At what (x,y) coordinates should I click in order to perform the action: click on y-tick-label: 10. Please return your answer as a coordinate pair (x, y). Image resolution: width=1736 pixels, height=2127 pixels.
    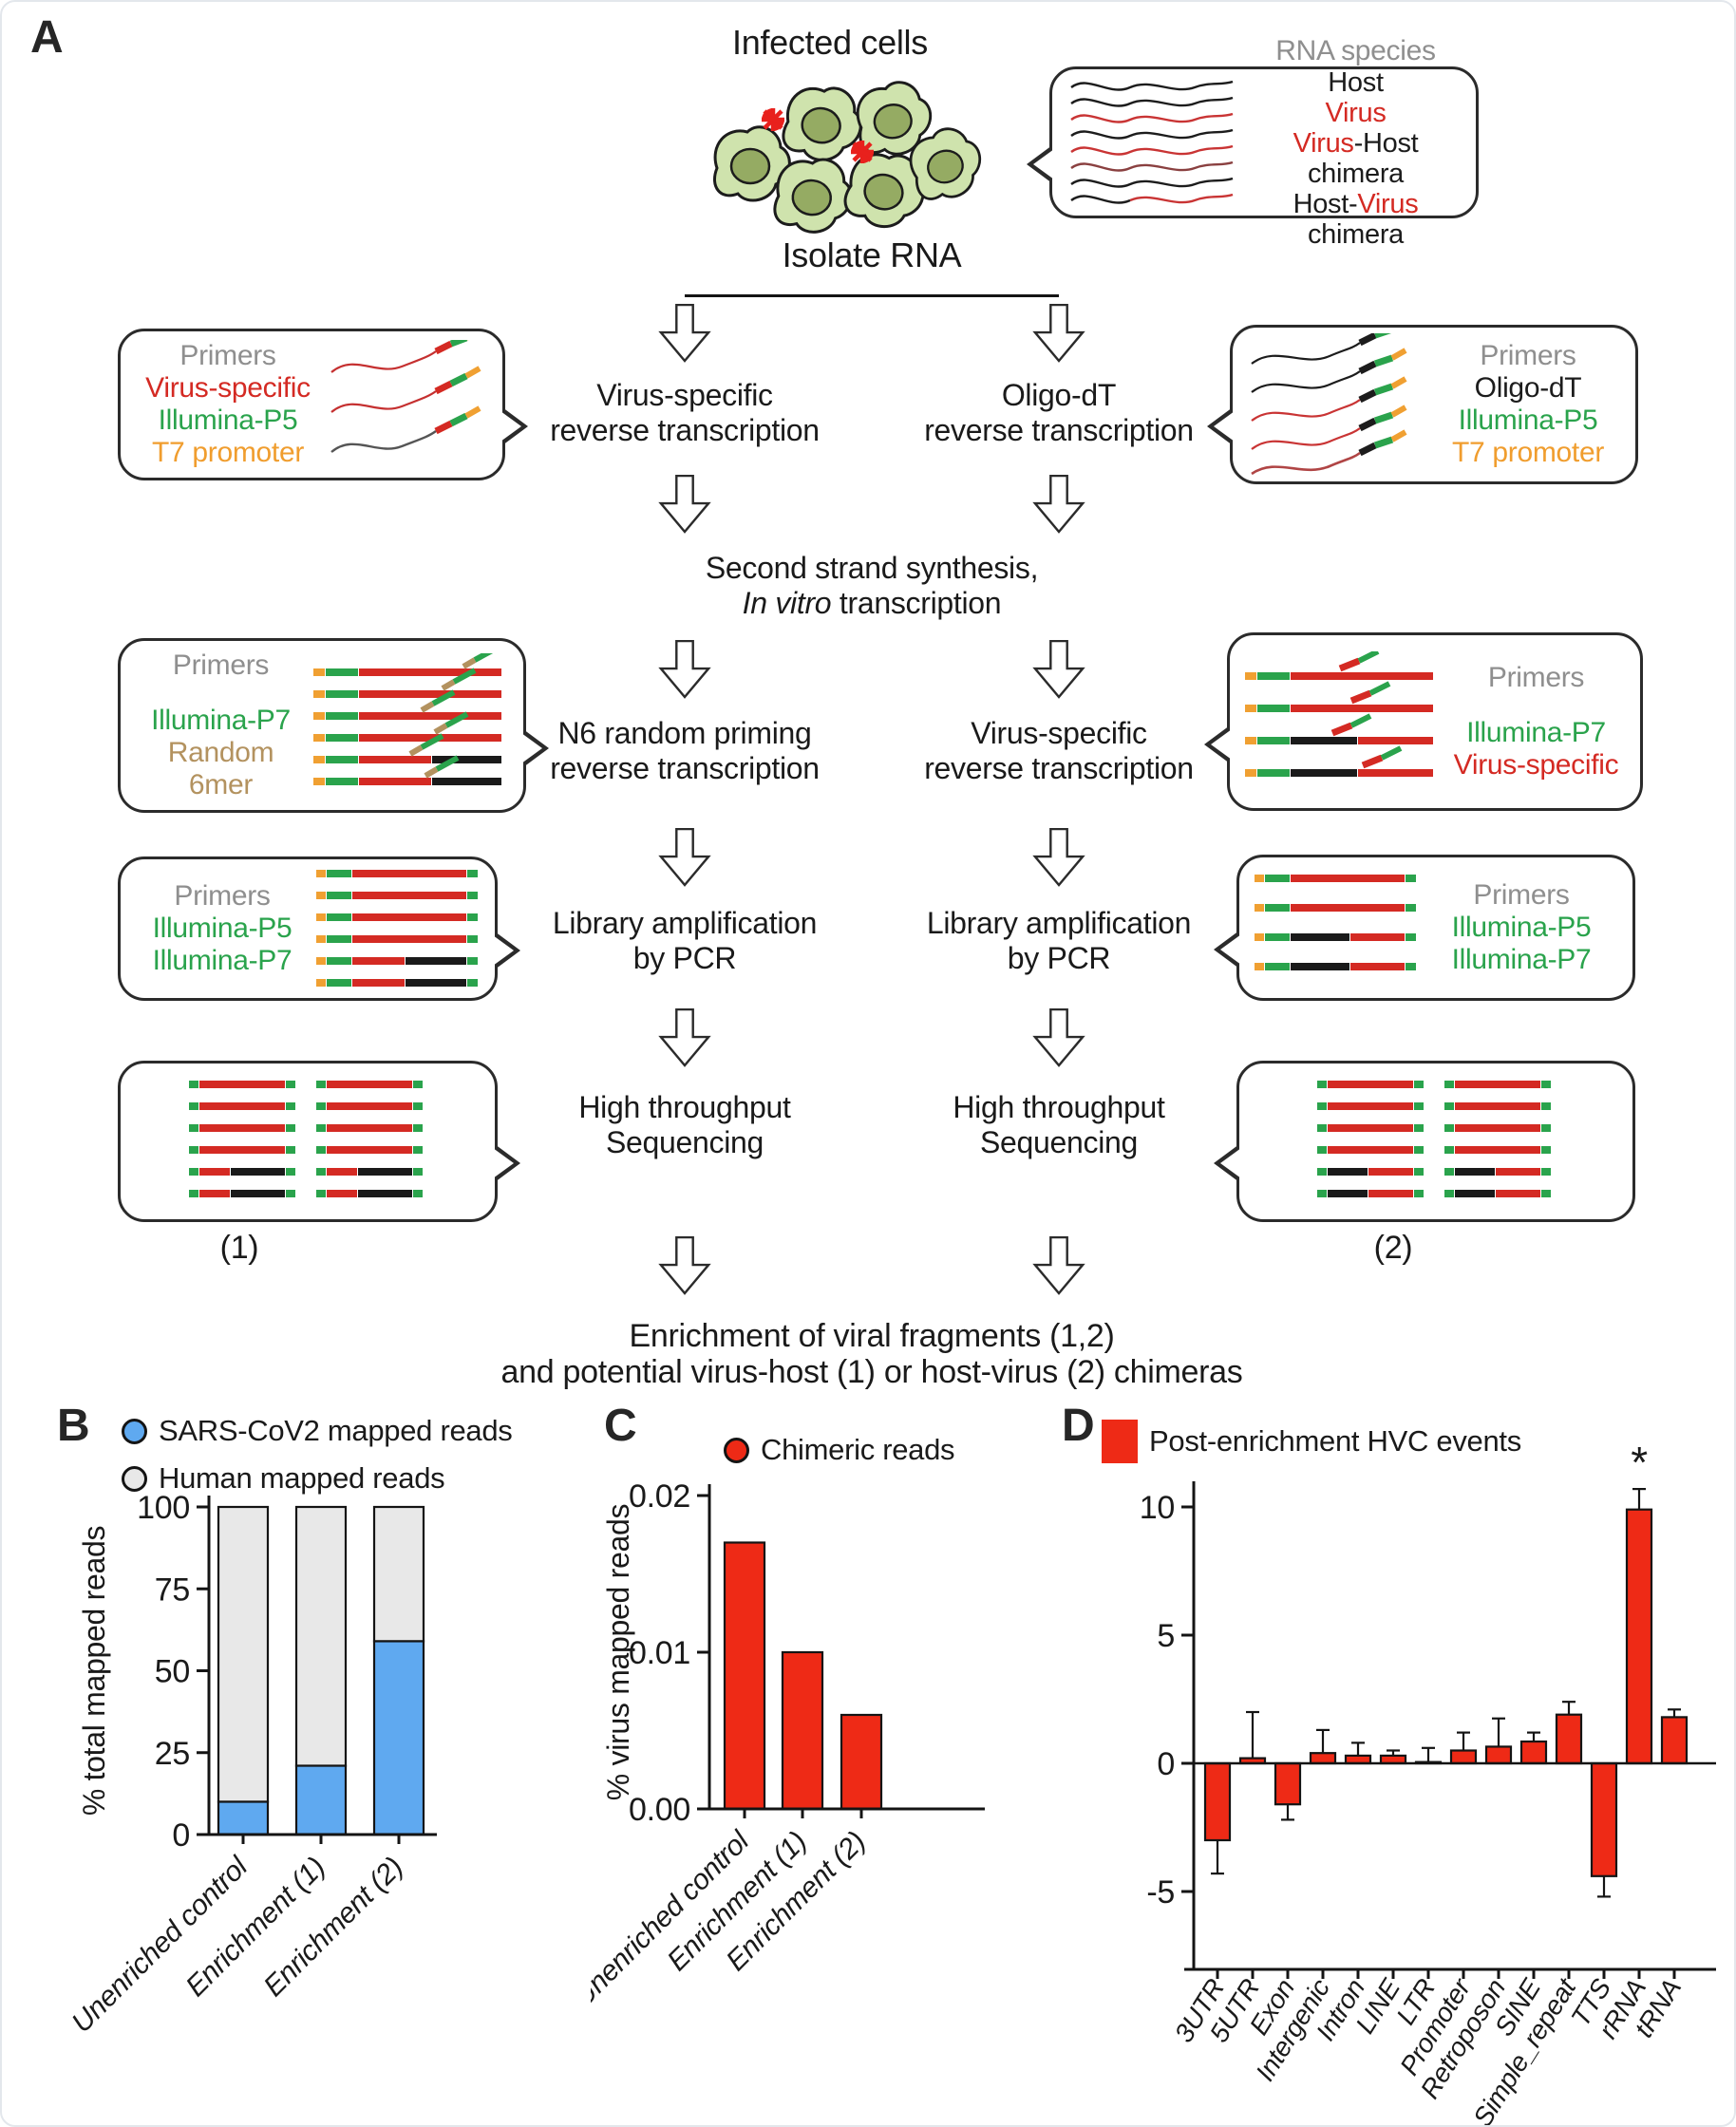
    Looking at the image, I should click on (1157, 1508).